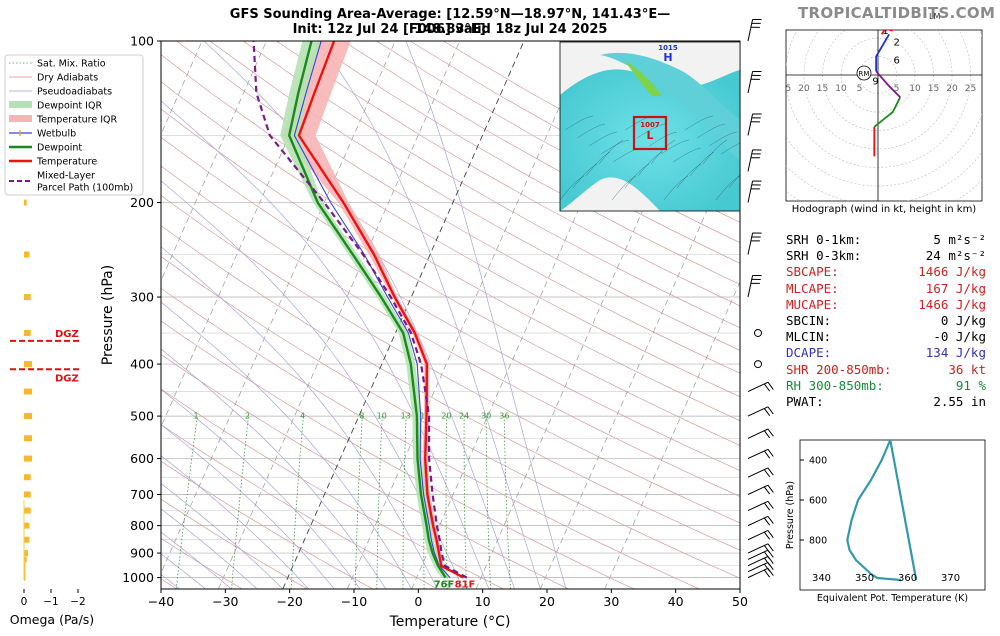  I want to click on omega-x-tick-label: −2, so click(77, 602).